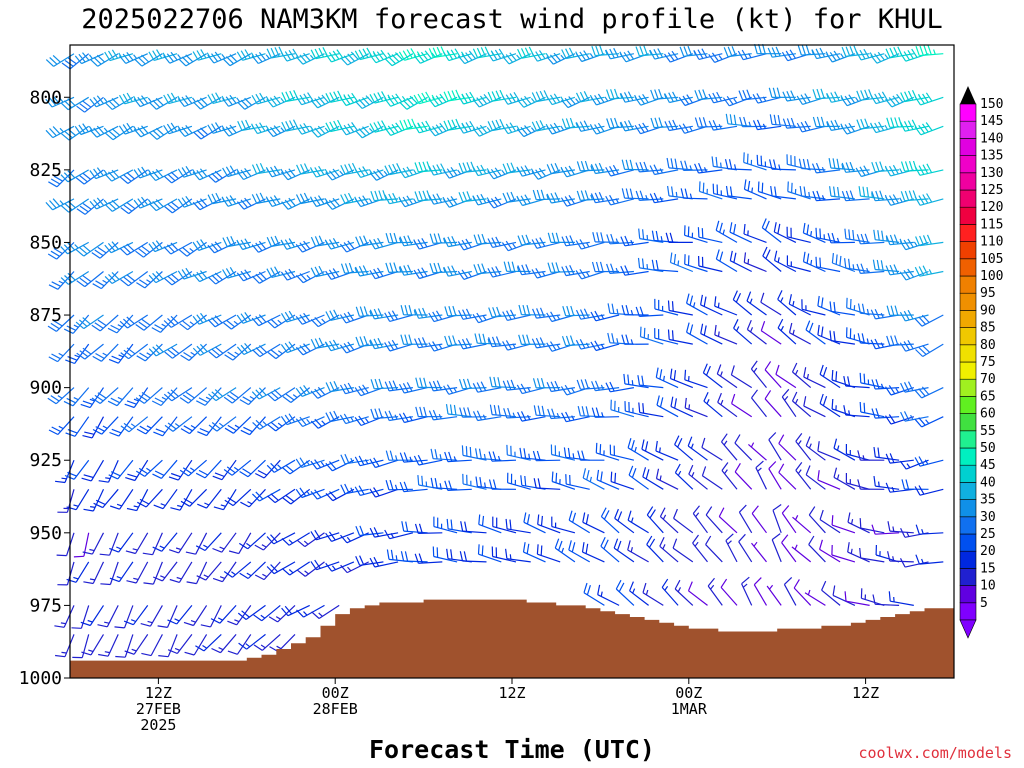 The height and width of the screenshot is (768, 1024). What do you see at coordinates (968, 629) in the screenshot?
I see `color-legend-min-arrow` at bounding box center [968, 629].